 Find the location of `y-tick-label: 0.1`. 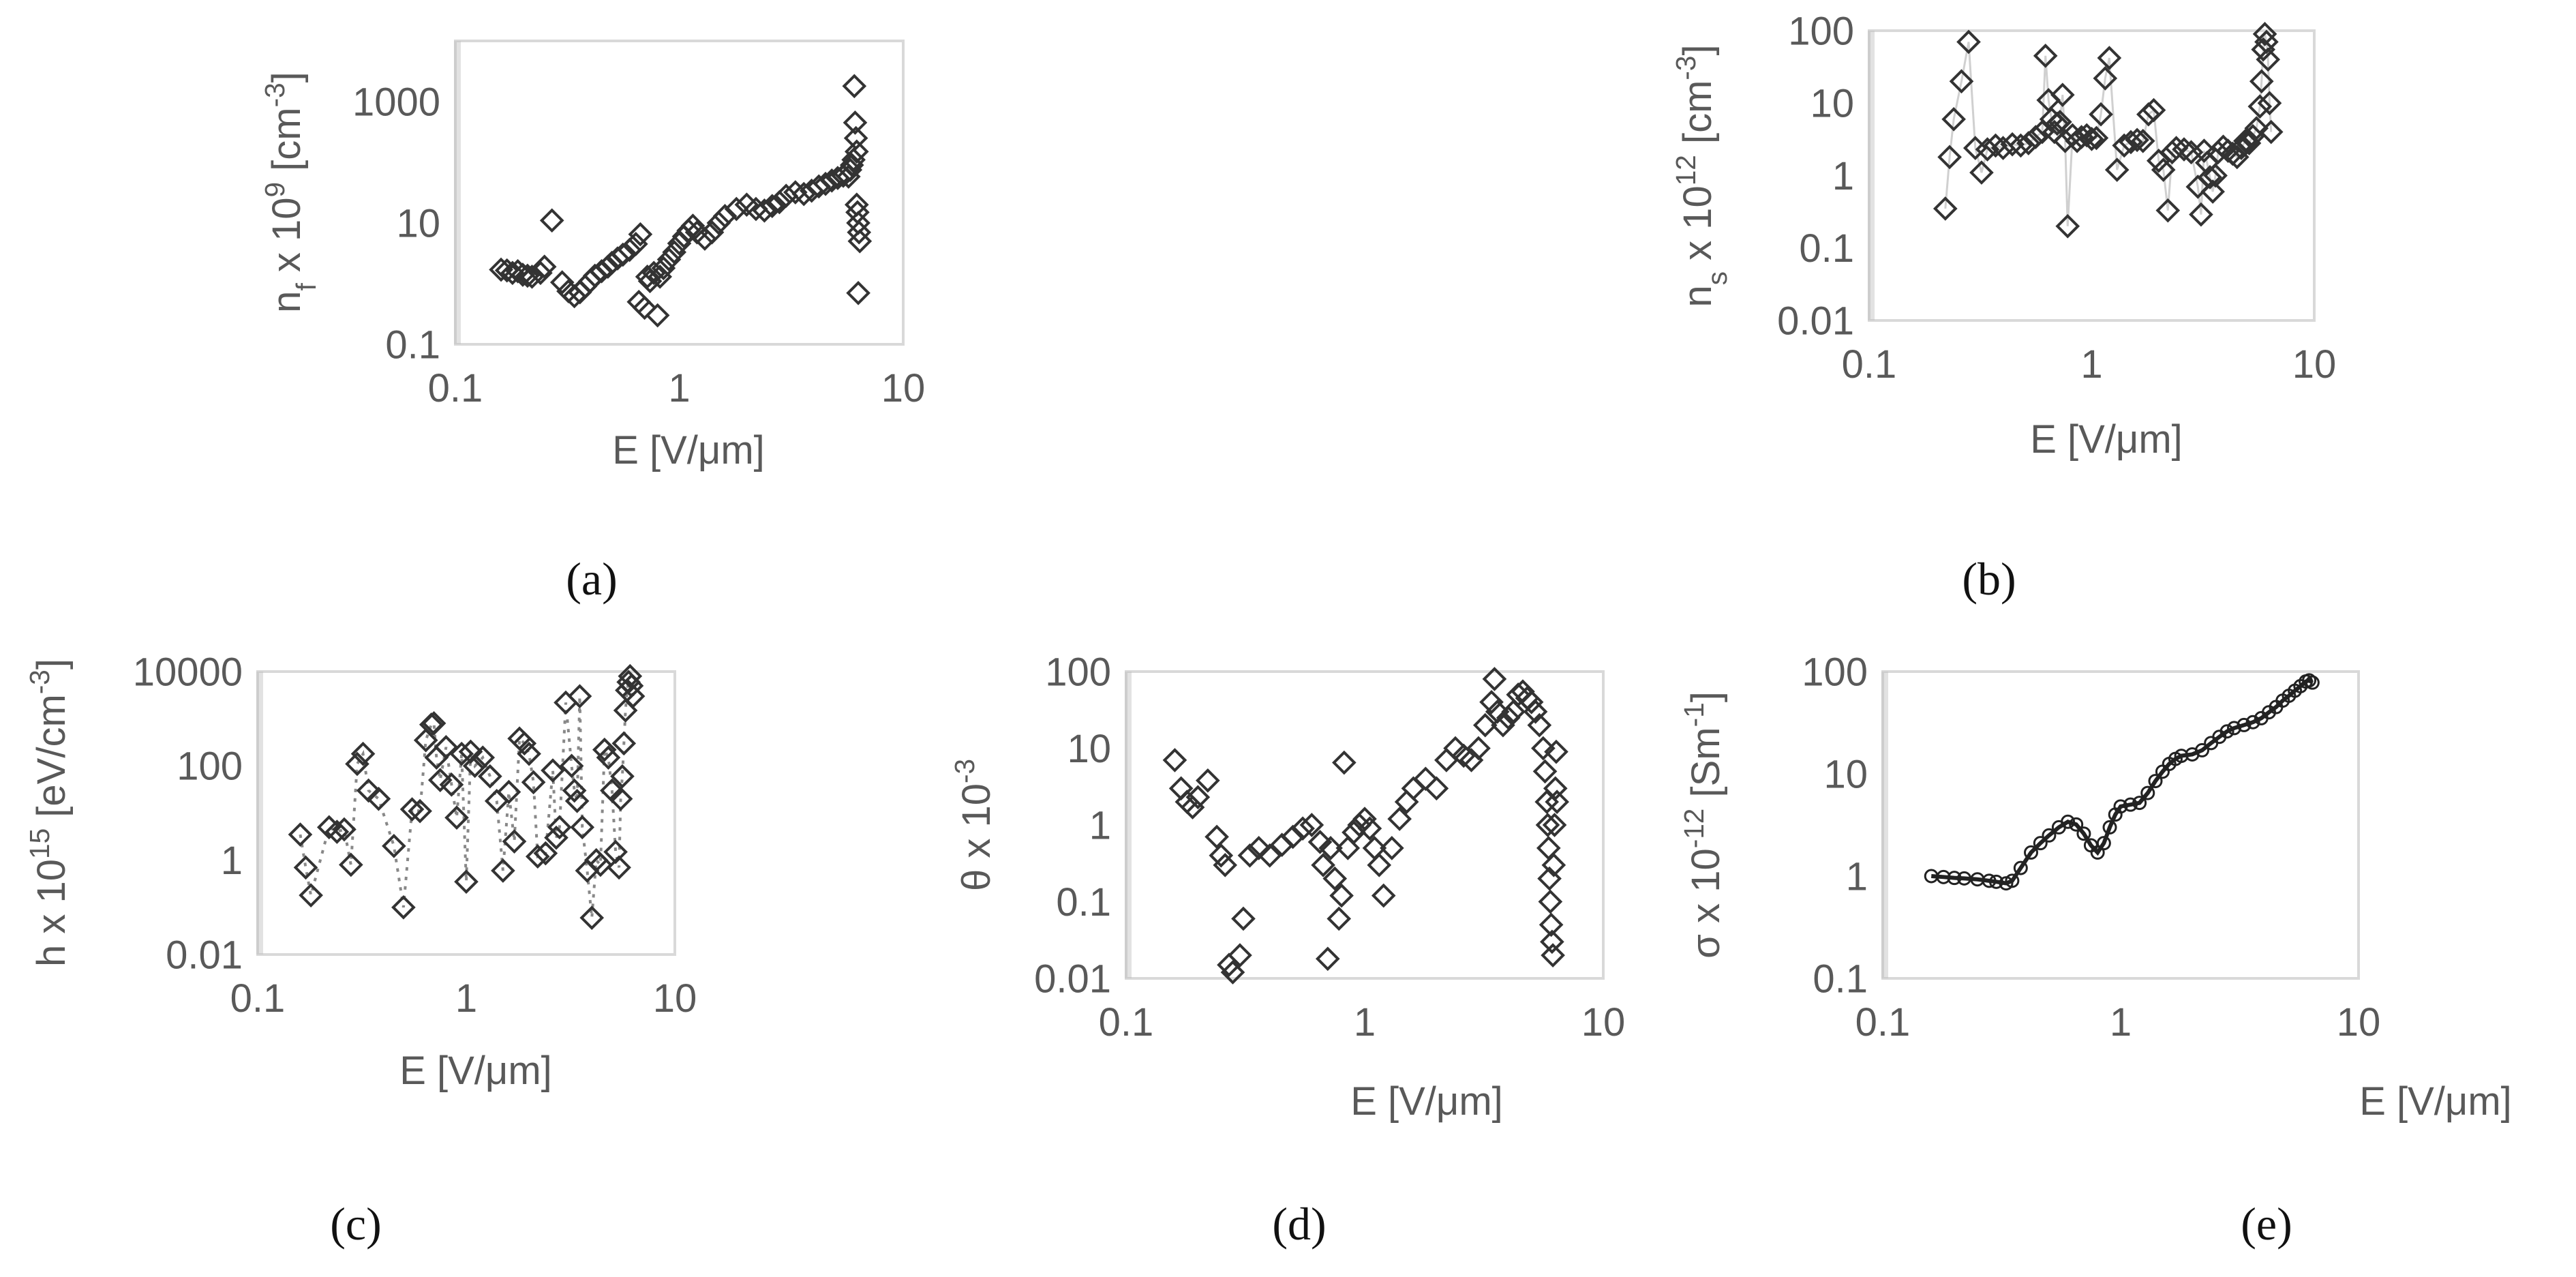

y-tick-label: 0.1 is located at coordinates (1083, 902).